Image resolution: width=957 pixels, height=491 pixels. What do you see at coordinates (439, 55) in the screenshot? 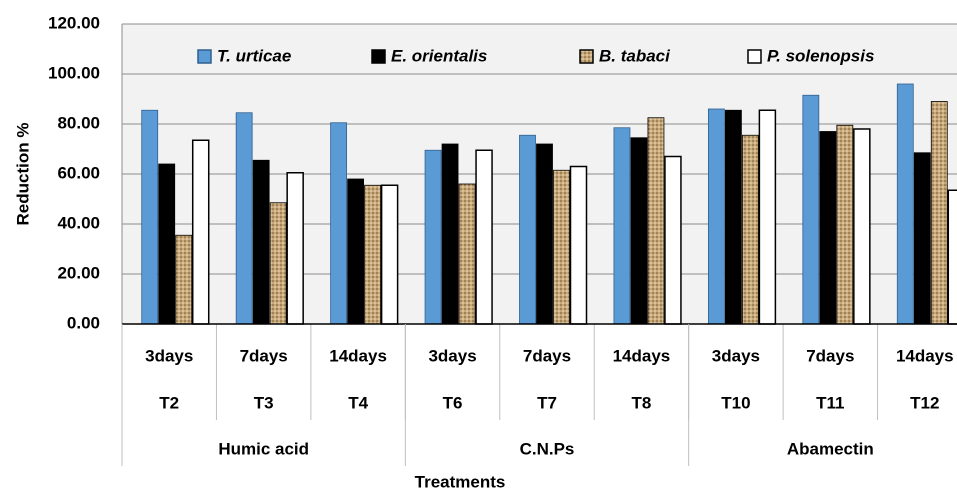
I see `legend-label: E. orientalis` at bounding box center [439, 55].